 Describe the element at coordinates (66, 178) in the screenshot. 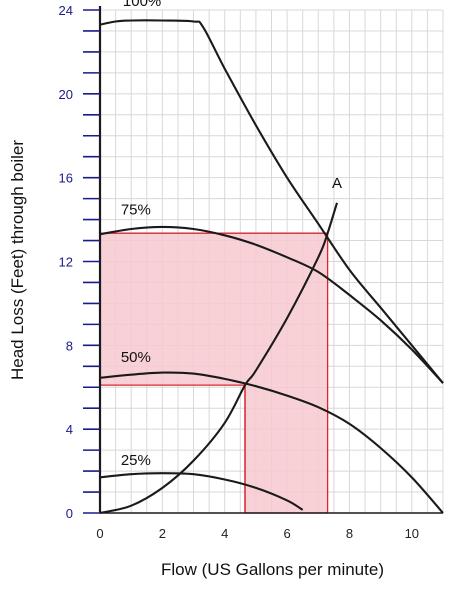

I see `y-tick-label: 16` at that location.